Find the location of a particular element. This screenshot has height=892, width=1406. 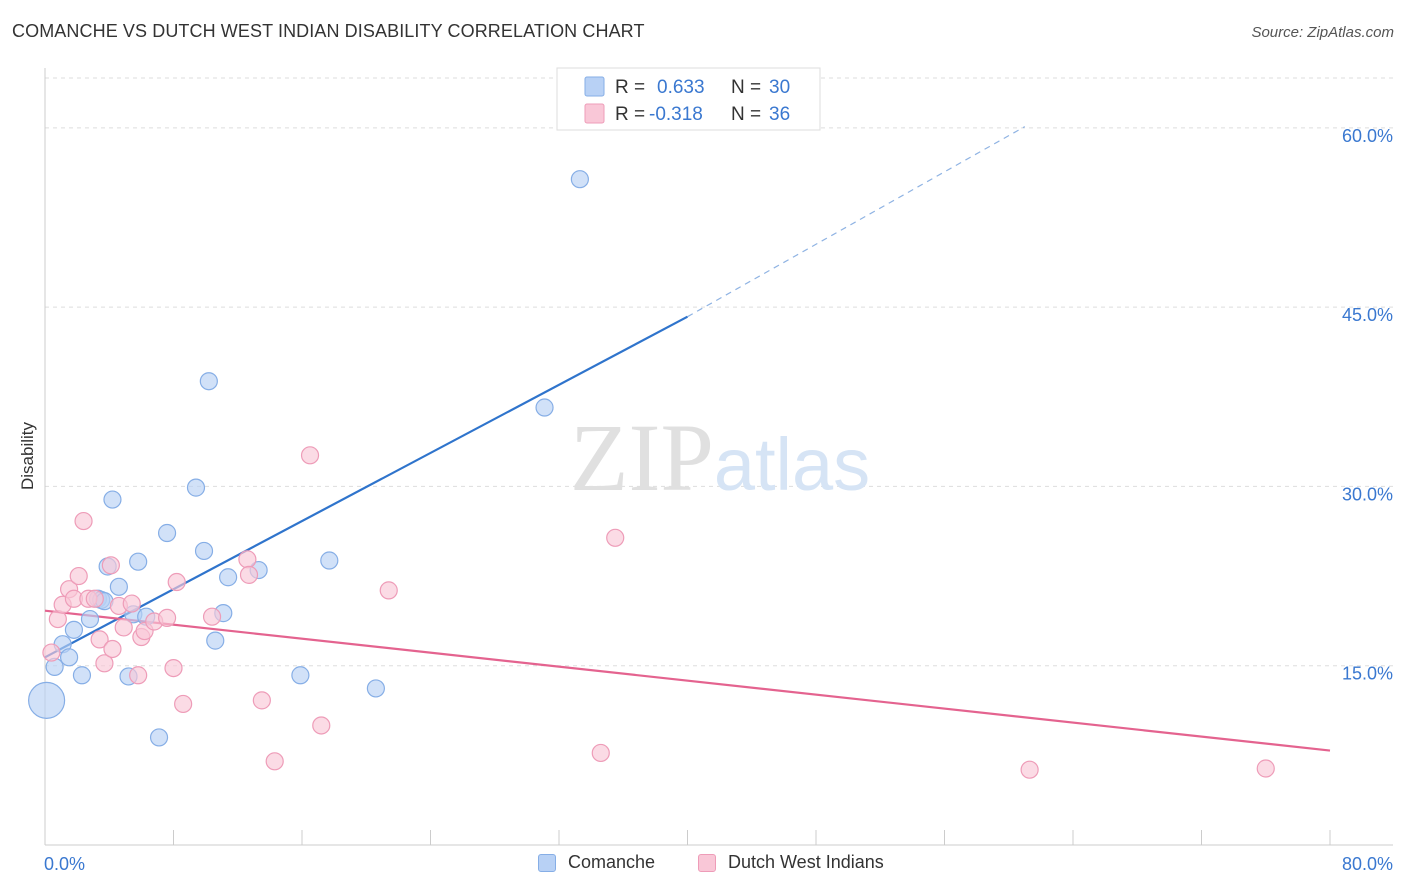

legend-swatch-comanche is located at coordinates (594, 86).